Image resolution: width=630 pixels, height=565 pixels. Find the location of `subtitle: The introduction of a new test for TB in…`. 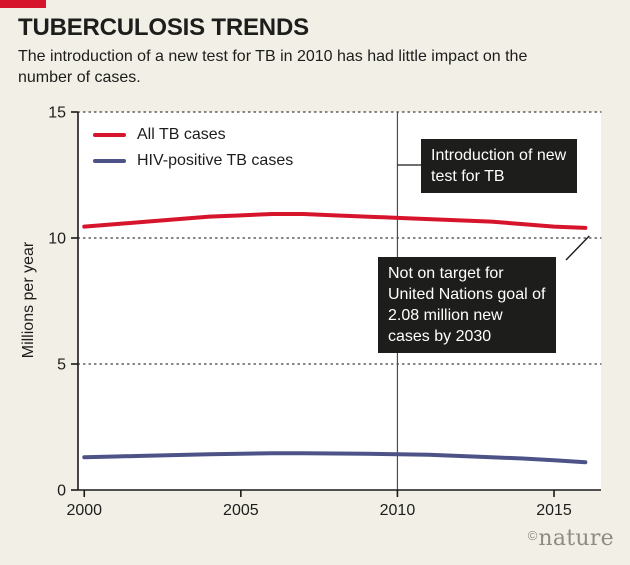

subtitle: The introduction of a new test for TB in… is located at coordinates (273, 67).